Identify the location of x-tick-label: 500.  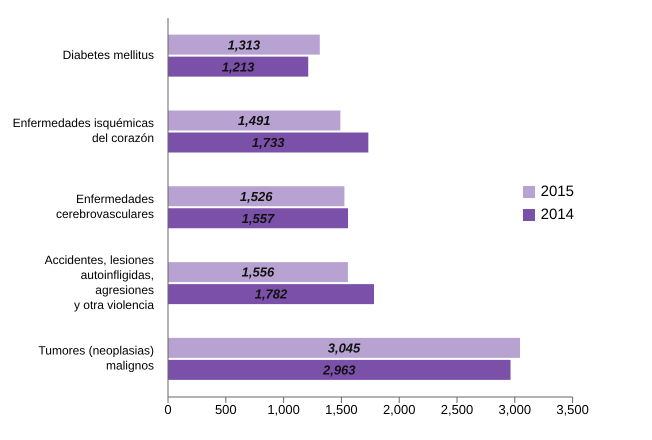
(225, 410).